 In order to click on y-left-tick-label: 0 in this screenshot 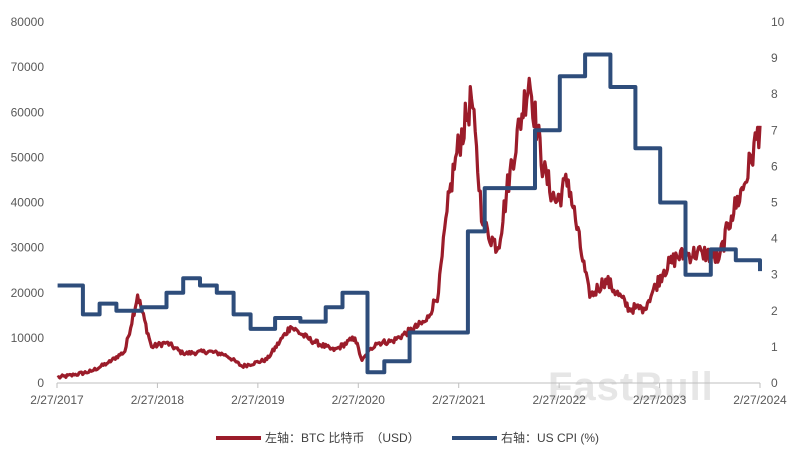, I will do `click(40, 383)`.